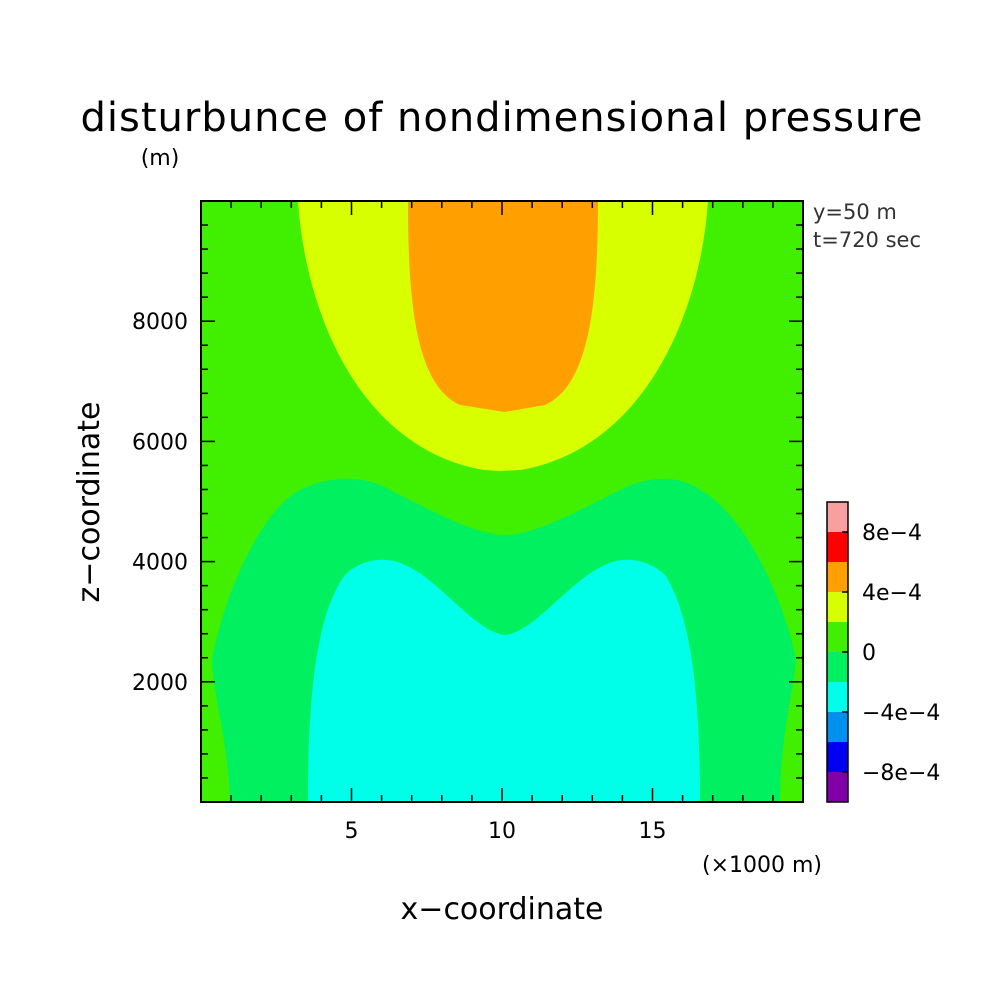  What do you see at coordinates (869, 653) in the screenshot?
I see `colorbar-tick-label: 0` at bounding box center [869, 653].